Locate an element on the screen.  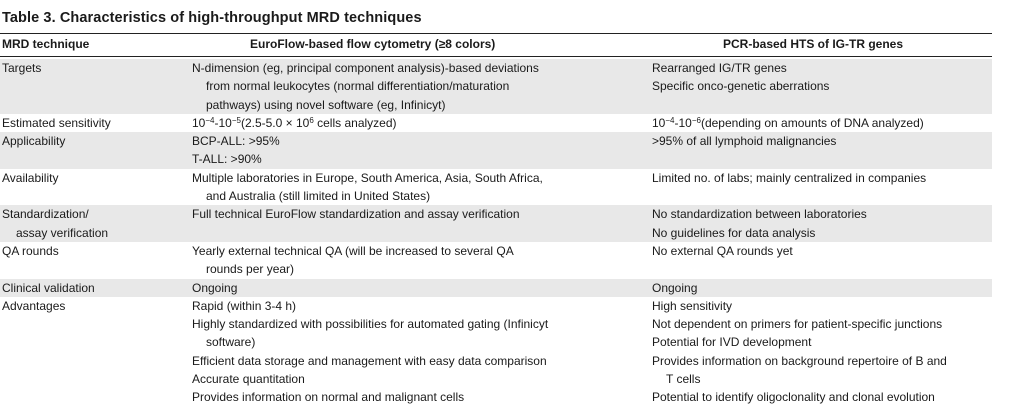
row-label: Clinical validation is located at coordinates (48, 287).